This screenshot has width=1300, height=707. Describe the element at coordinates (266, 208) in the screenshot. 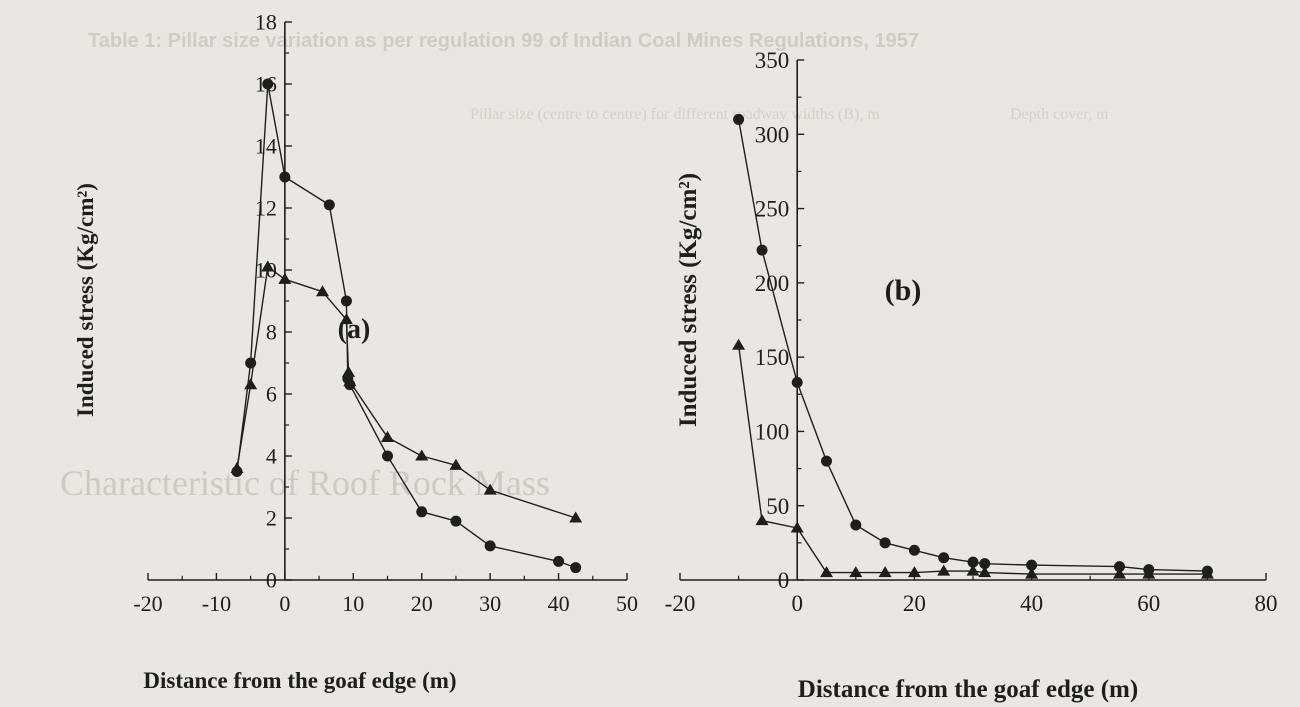

I see `y-tick-label: 12` at that location.